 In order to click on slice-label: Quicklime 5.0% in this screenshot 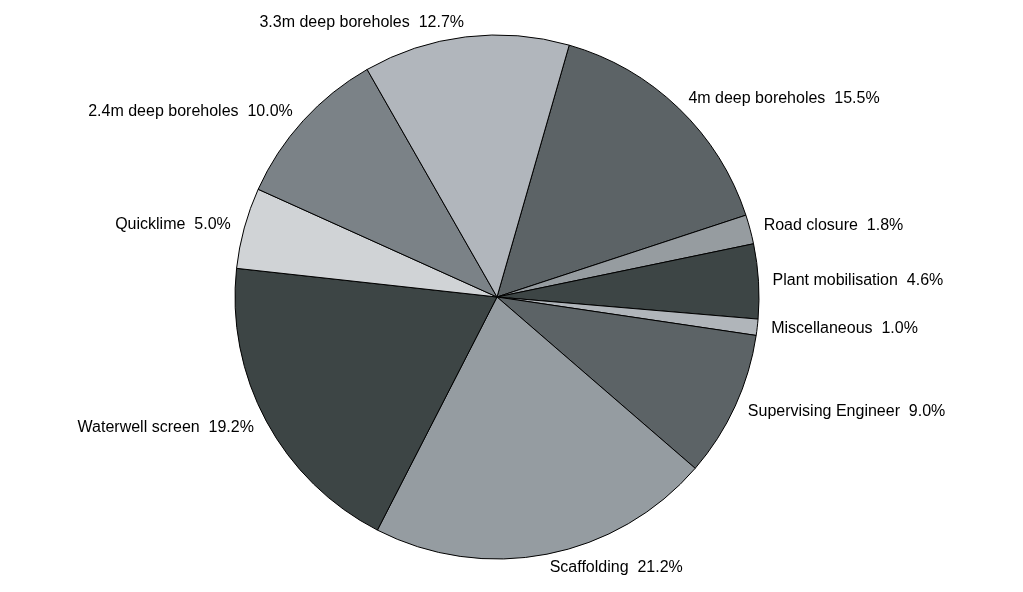, I will do `click(173, 223)`.